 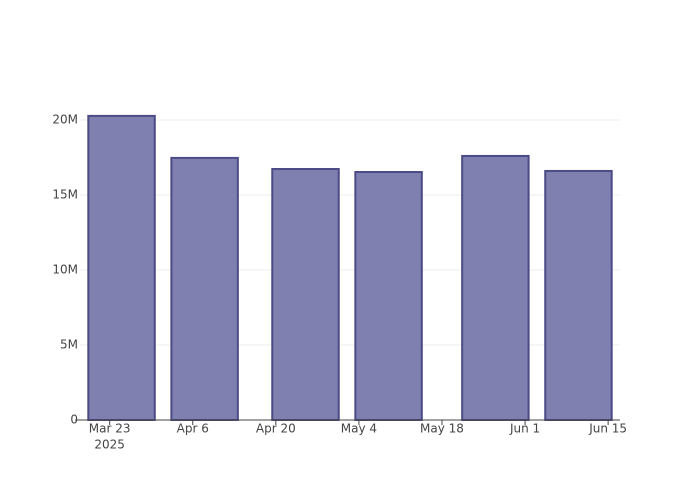 I want to click on y-tick-label: 10M, so click(x=65, y=269).